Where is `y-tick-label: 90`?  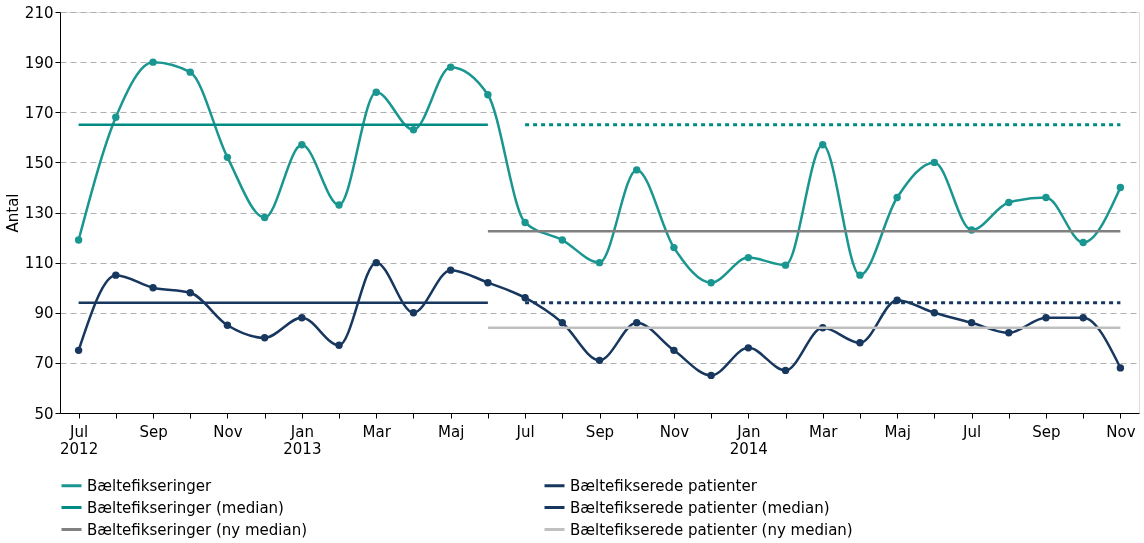 y-tick-label: 90 is located at coordinates (44, 313).